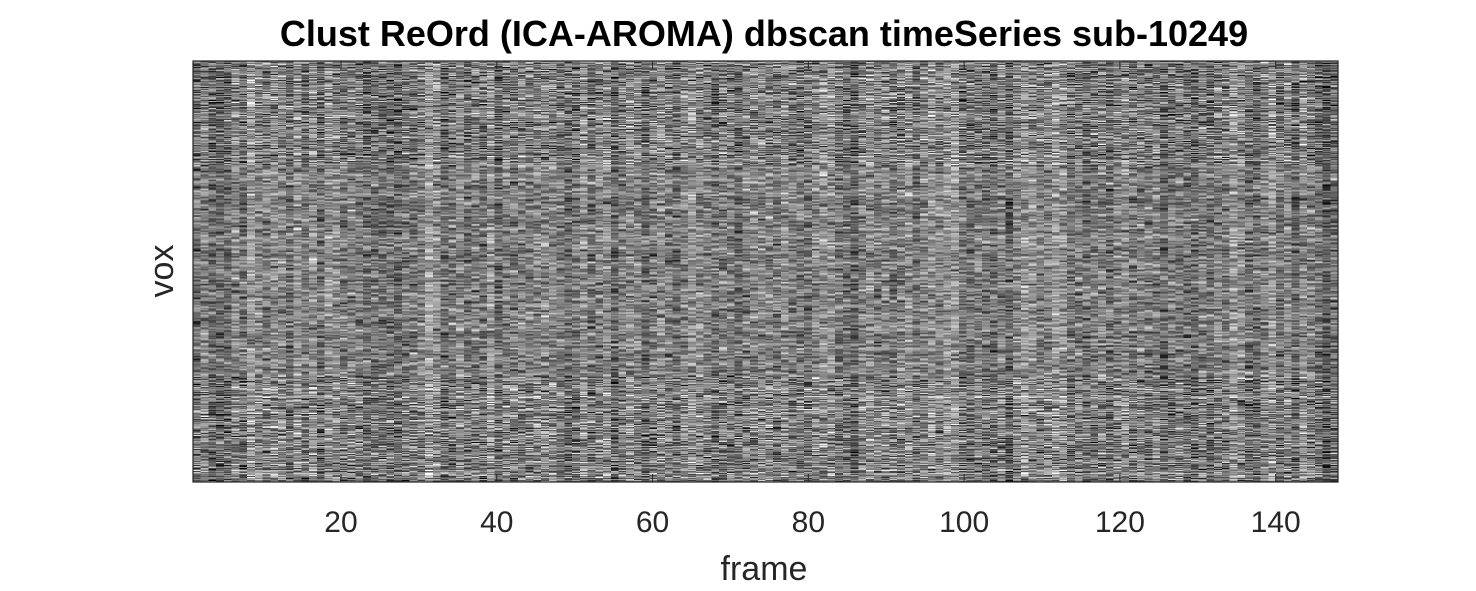 The image size is (1476, 591). What do you see at coordinates (652, 522) in the screenshot?
I see `x-tick-label: 60` at bounding box center [652, 522].